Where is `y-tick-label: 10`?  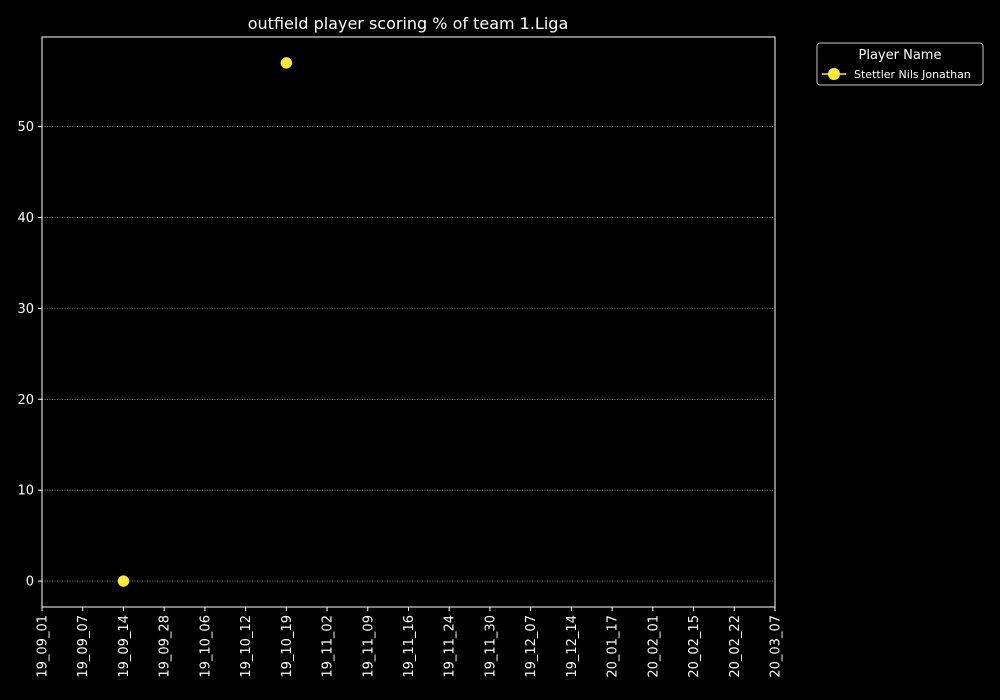
y-tick-label: 10 is located at coordinates (25, 491).